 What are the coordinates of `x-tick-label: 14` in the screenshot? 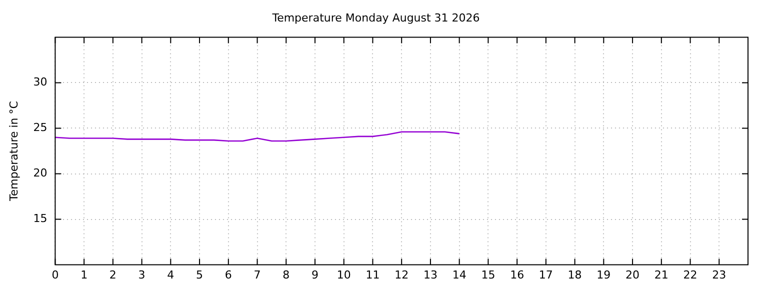 It's located at (459, 275).